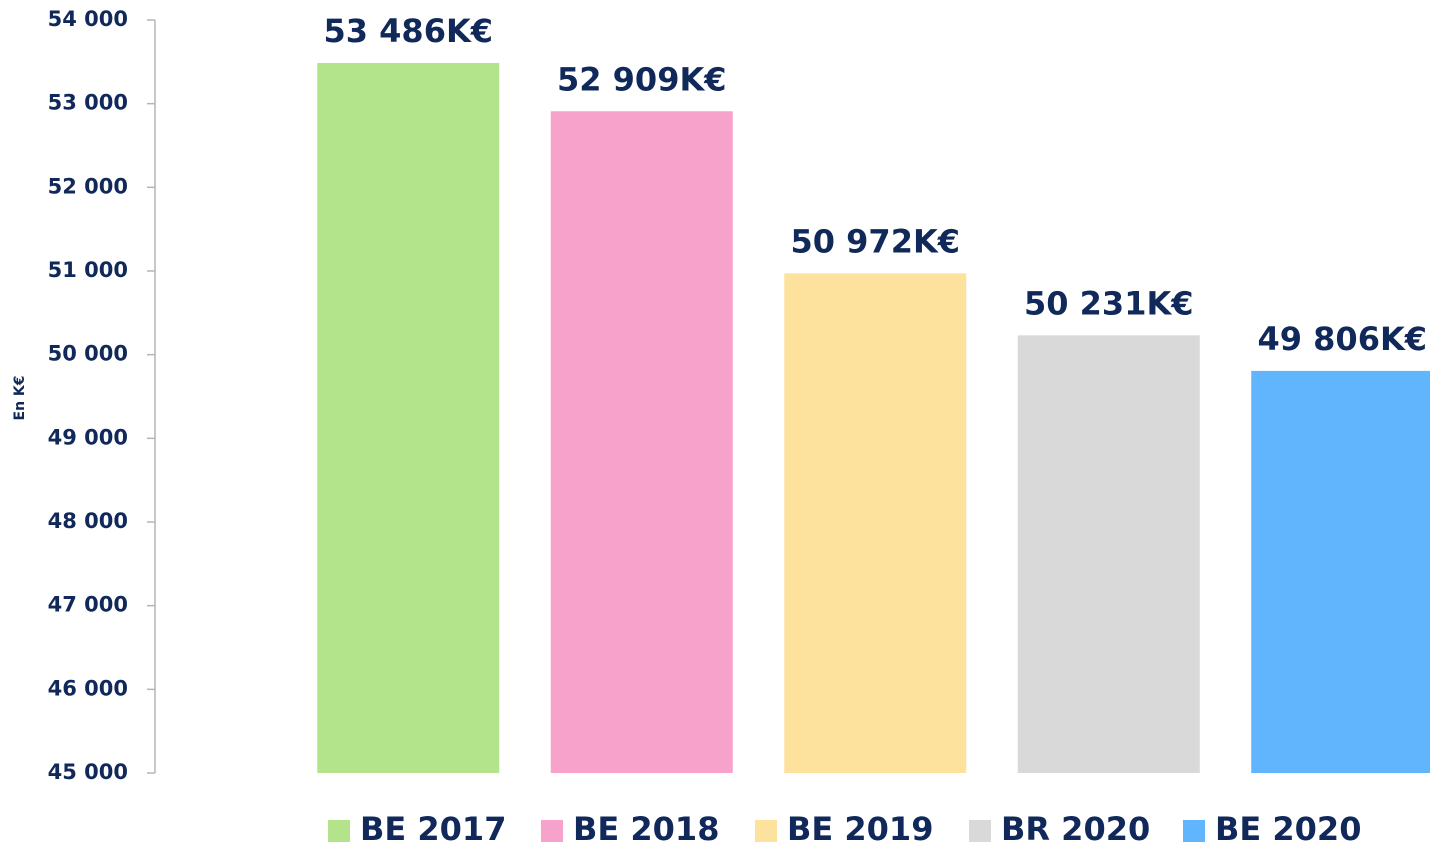 Image resolution: width=1430 pixels, height=849 pixels. I want to click on y-tick-label: 54 000, so click(88, 19).